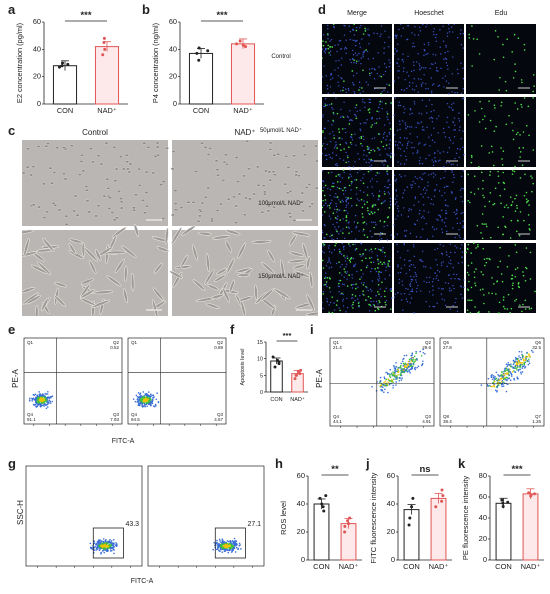 Image resolution: width=550 pixels, height=594 pixels. Describe the element at coordinates (301, 531) in the screenshot. I see `y-tick-label: 20` at that location.